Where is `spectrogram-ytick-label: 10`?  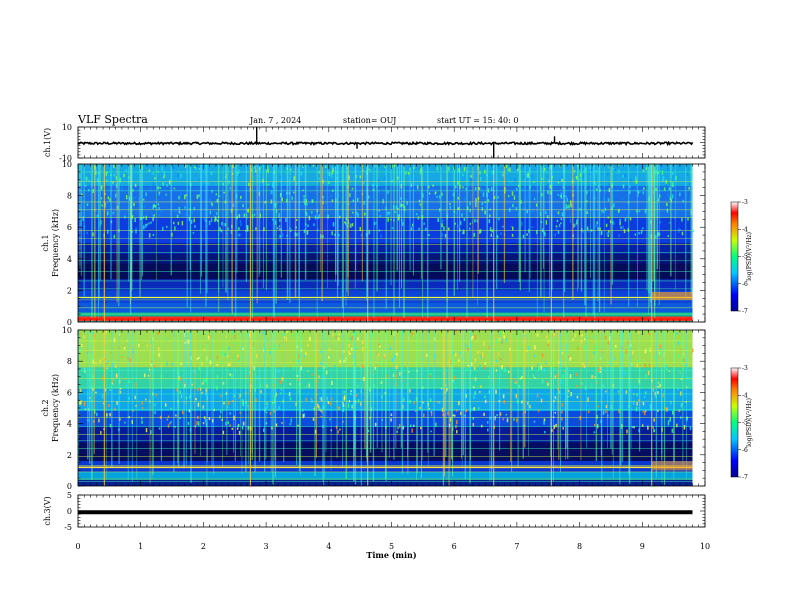 spectrogram-ytick-label: 10 is located at coordinates (67, 330).